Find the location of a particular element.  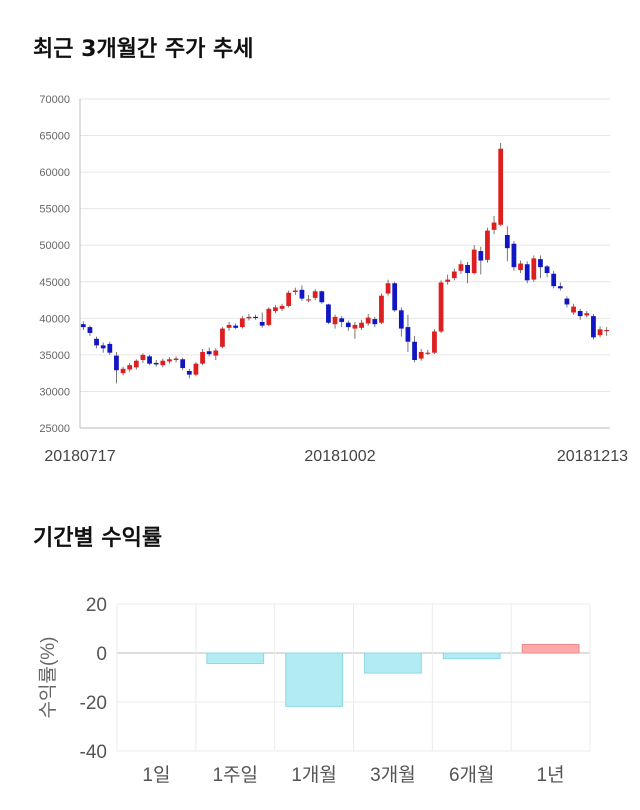

y-tick-label: 40000 is located at coordinates (54, 319).